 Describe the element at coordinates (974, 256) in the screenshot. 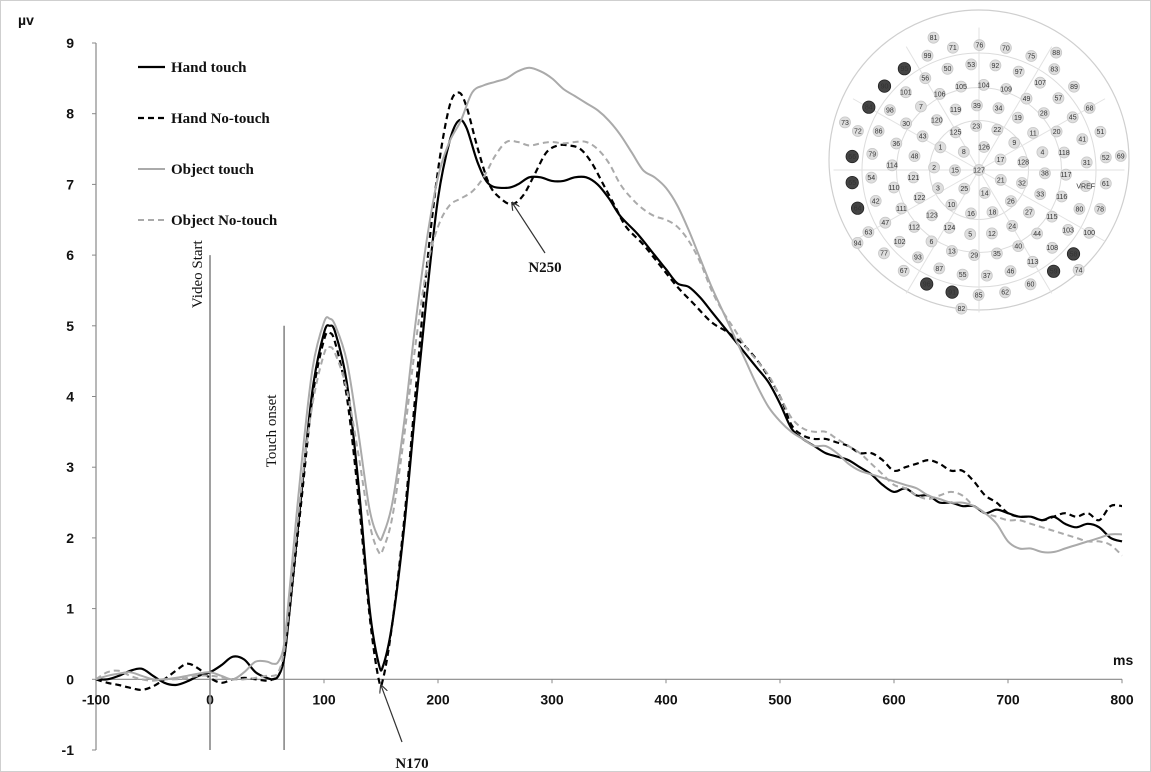

I see `electrode-label: 29` at that location.